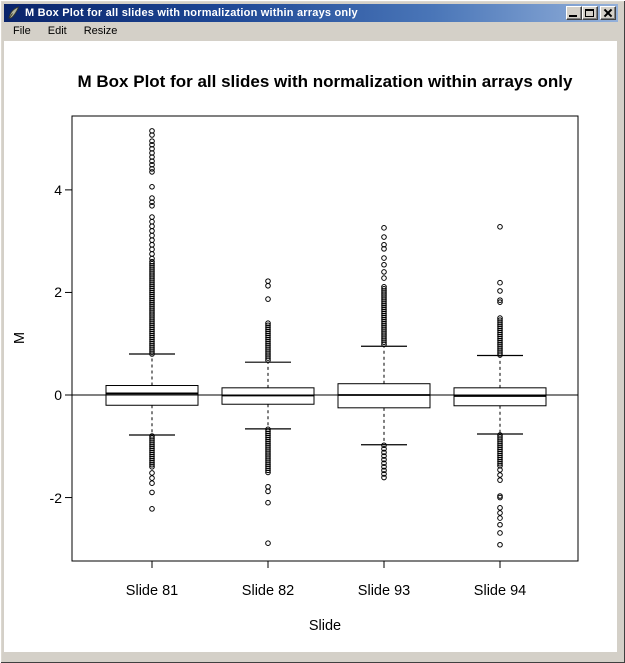 This screenshot has width=625, height=663. I want to click on x-tick-label-slide94: Slide 94, so click(500, 591).